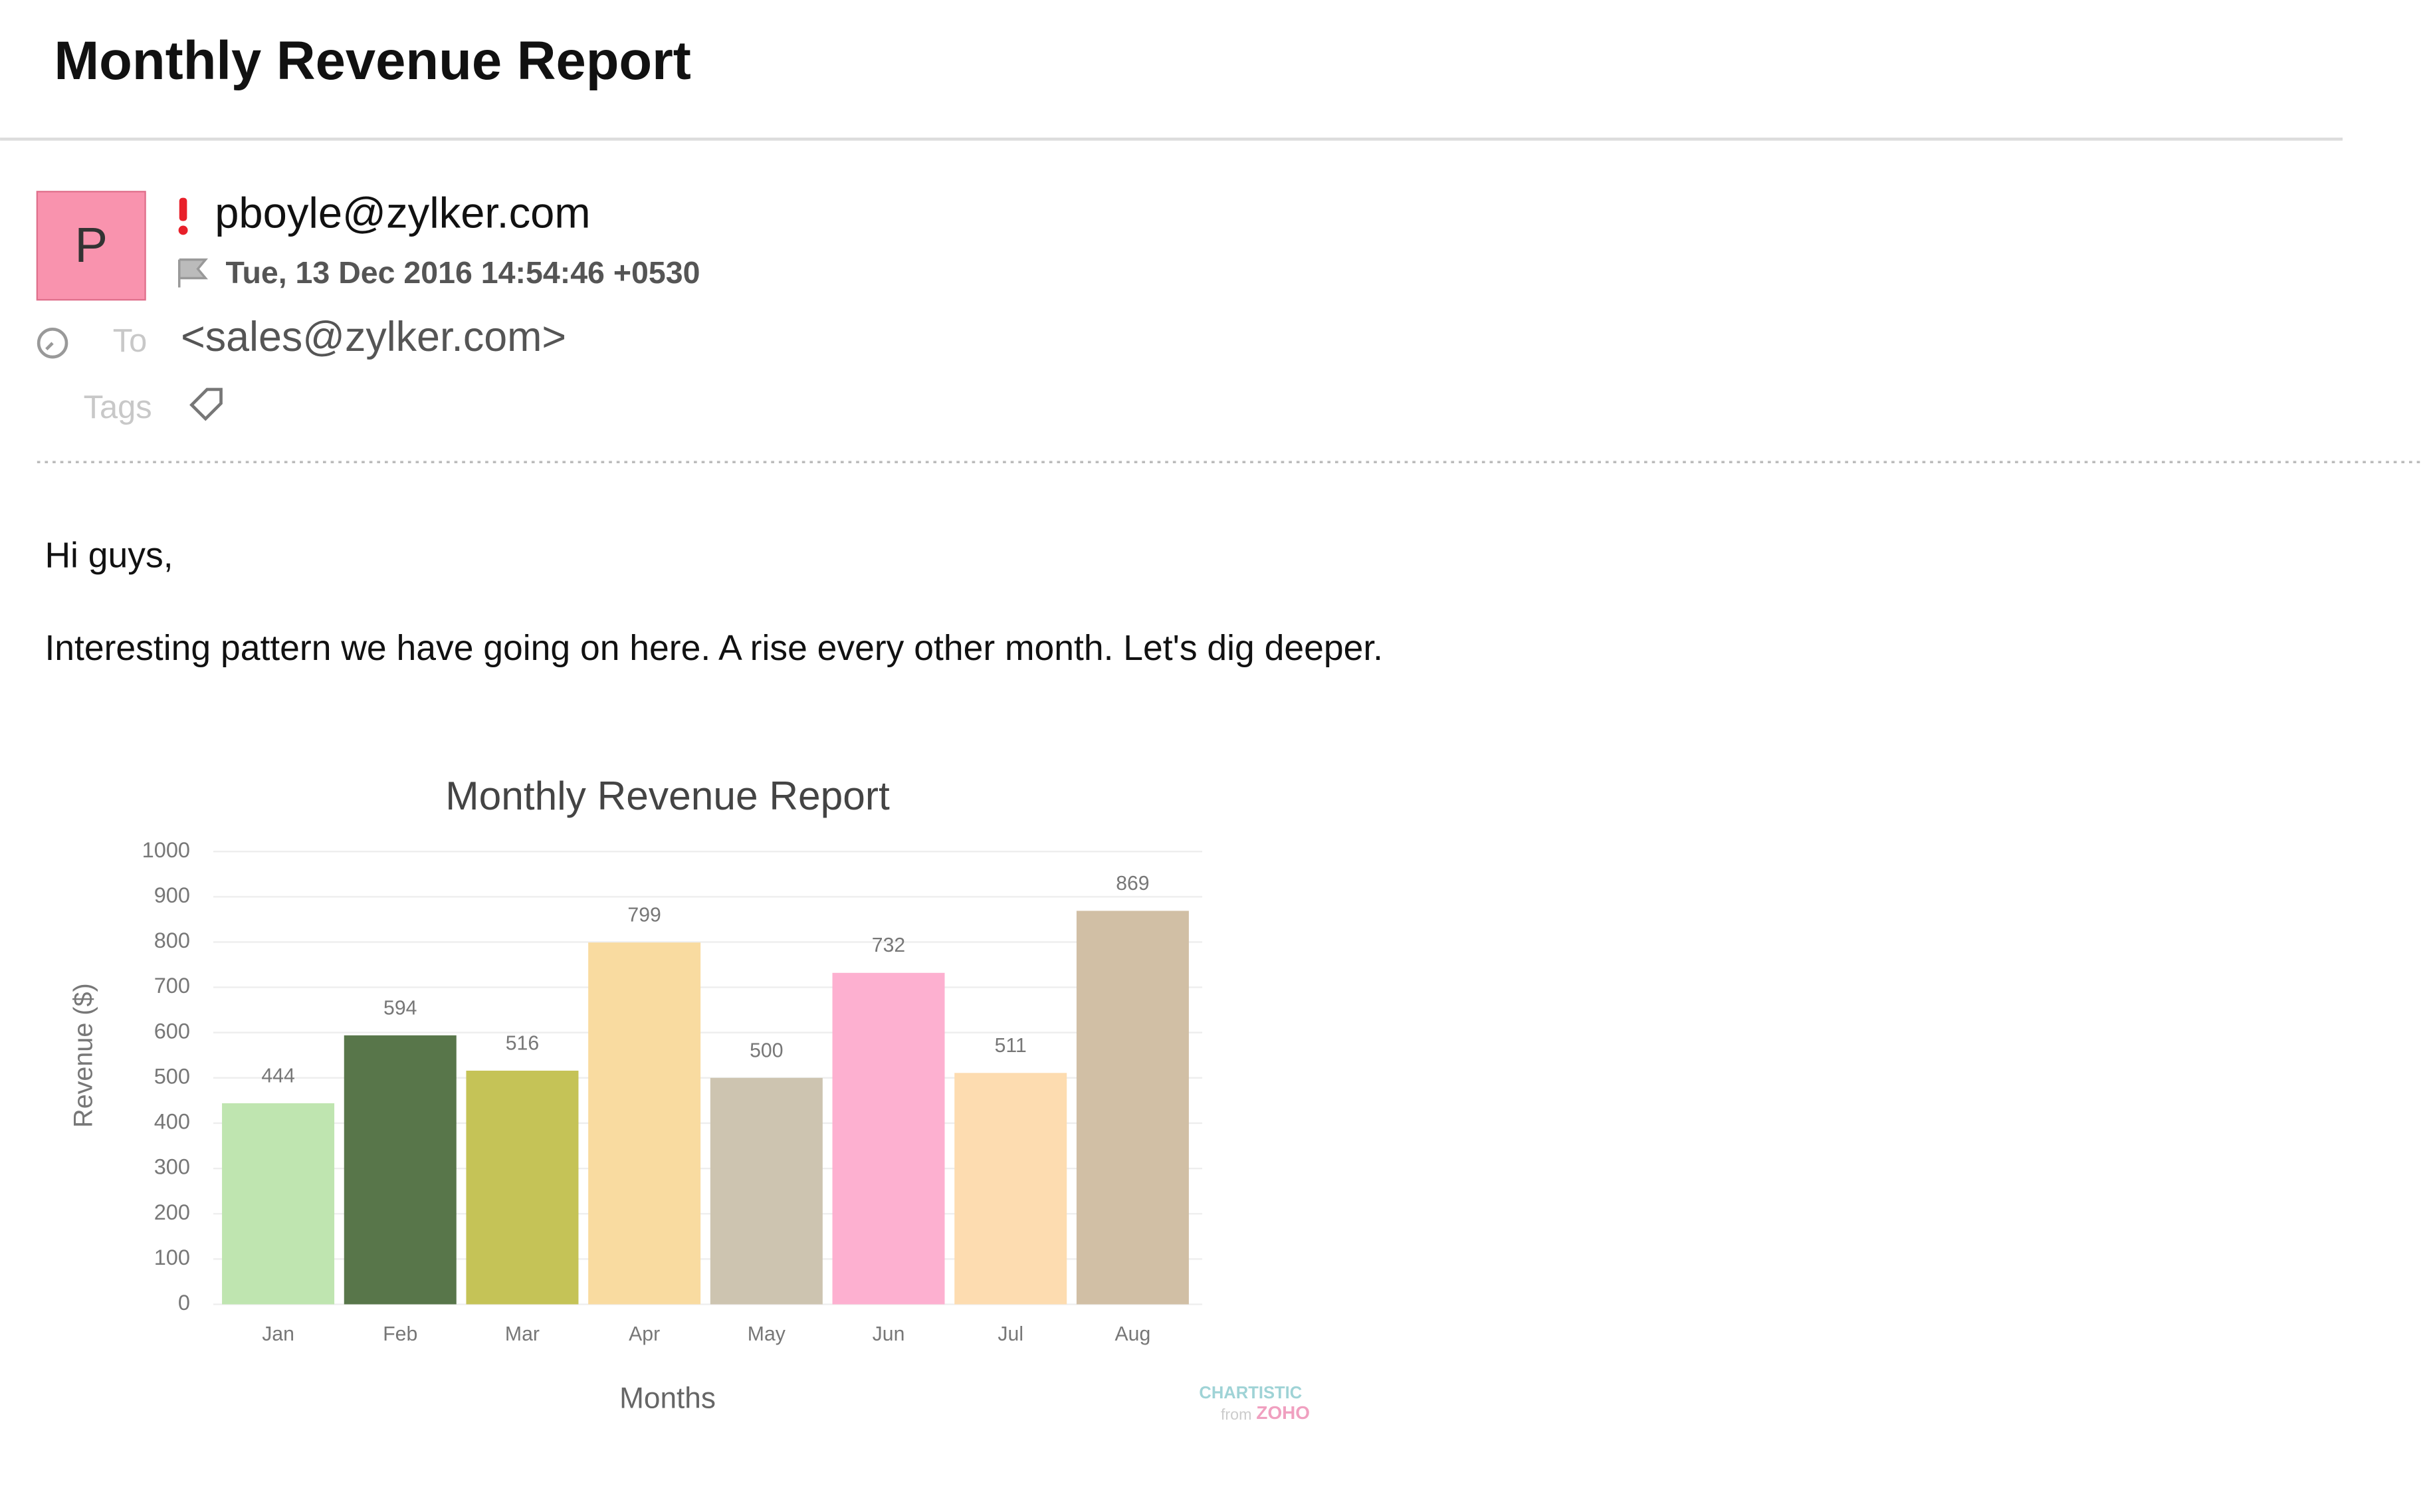 This screenshot has height=1512, width=2423. What do you see at coordinates (206, 404) in the screenshot?
I see `tag-icon` at bounding box center [206, 404].